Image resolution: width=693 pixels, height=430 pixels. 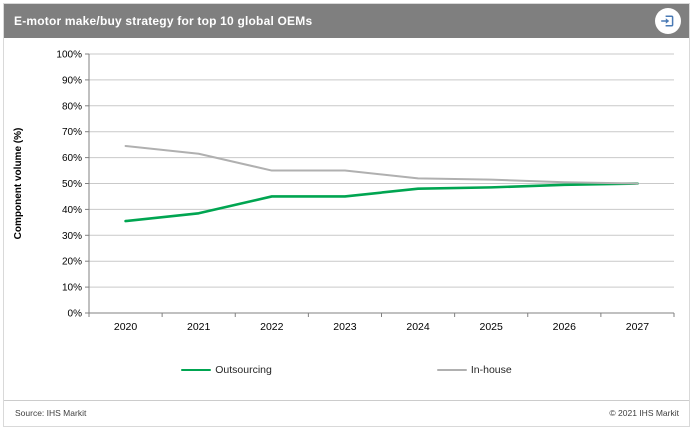 What do you see at coordinates (72, 236) in the screenshot?
I see `y-tick-label: 30%` at bounding box center [72, 236].